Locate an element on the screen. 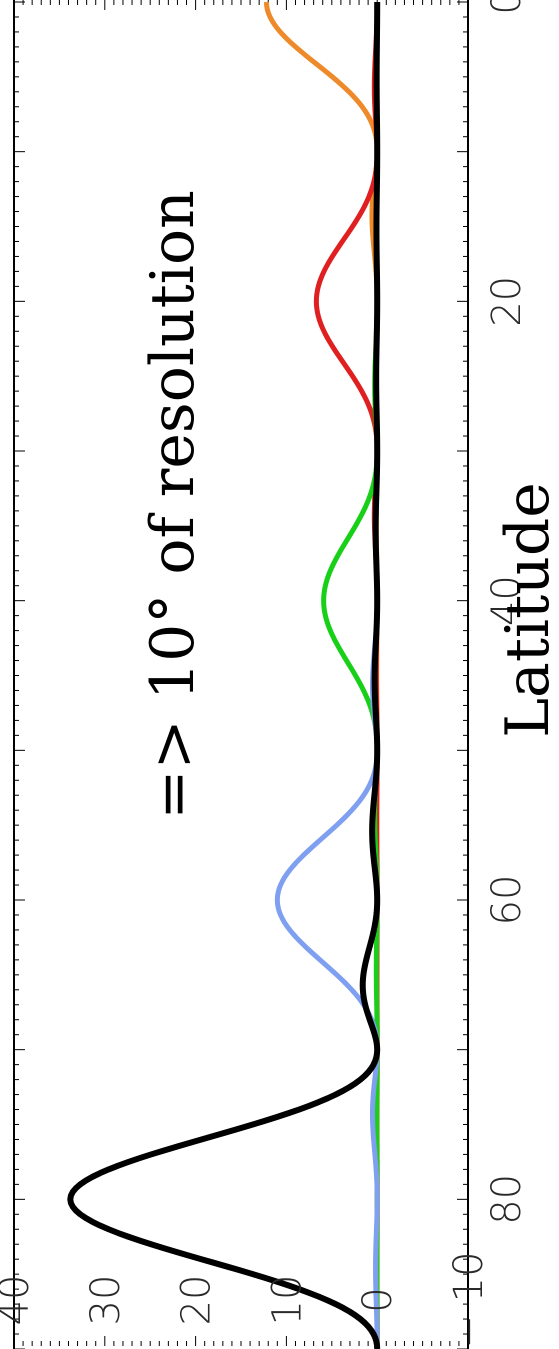 The height and width of the screenshot is (1349, 559). y-tick-label: − 10 is located at coordinates (469, 1299).